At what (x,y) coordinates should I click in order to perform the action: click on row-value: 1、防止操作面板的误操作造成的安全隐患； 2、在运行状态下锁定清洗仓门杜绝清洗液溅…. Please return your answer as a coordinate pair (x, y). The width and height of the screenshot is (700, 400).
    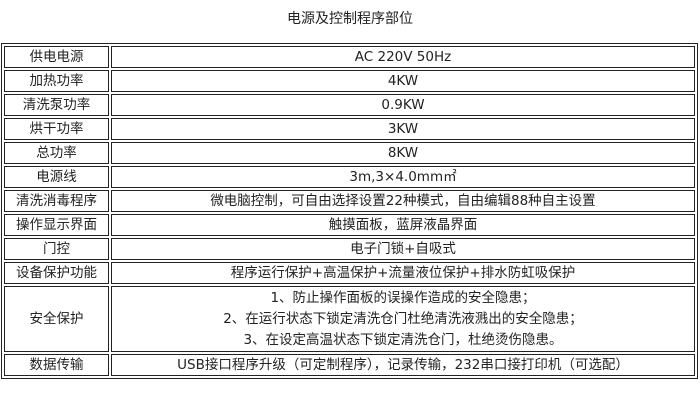
    Looking at the image, I should click on (403, 319).